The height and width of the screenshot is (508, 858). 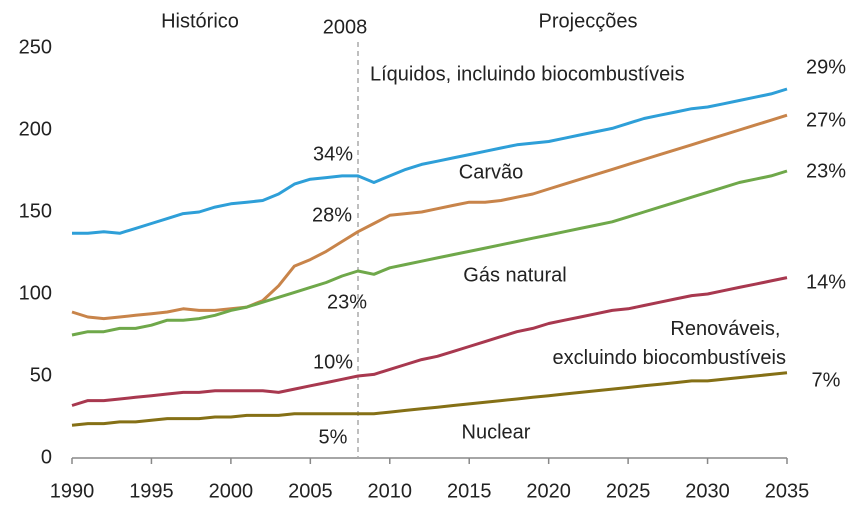 I want to click on x-tick-label: 2020, so click(x=548, y=491).